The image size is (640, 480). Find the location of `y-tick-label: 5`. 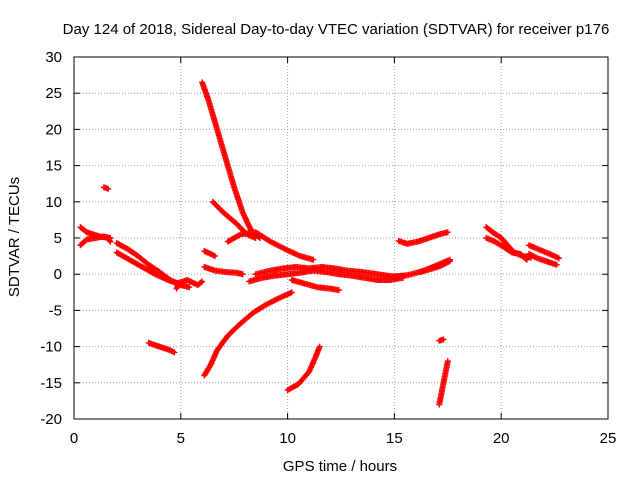

y-tick-label: 5 is located at coordinates (58, 238).